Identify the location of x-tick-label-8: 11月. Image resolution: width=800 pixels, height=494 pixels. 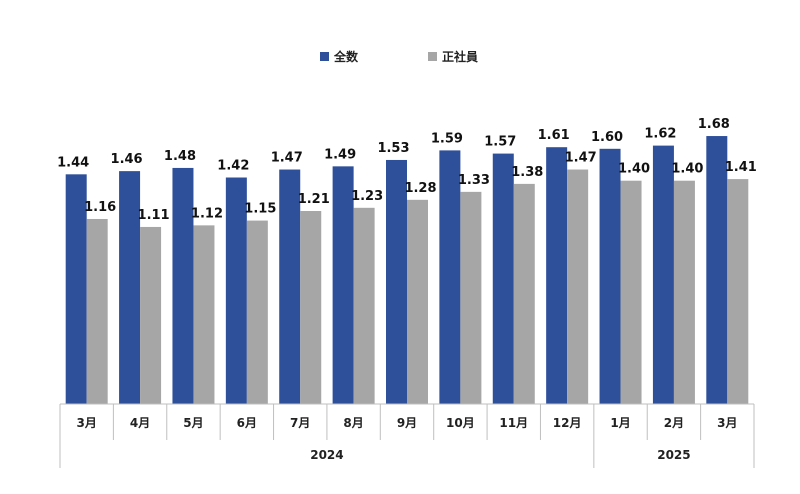
(513, 423).